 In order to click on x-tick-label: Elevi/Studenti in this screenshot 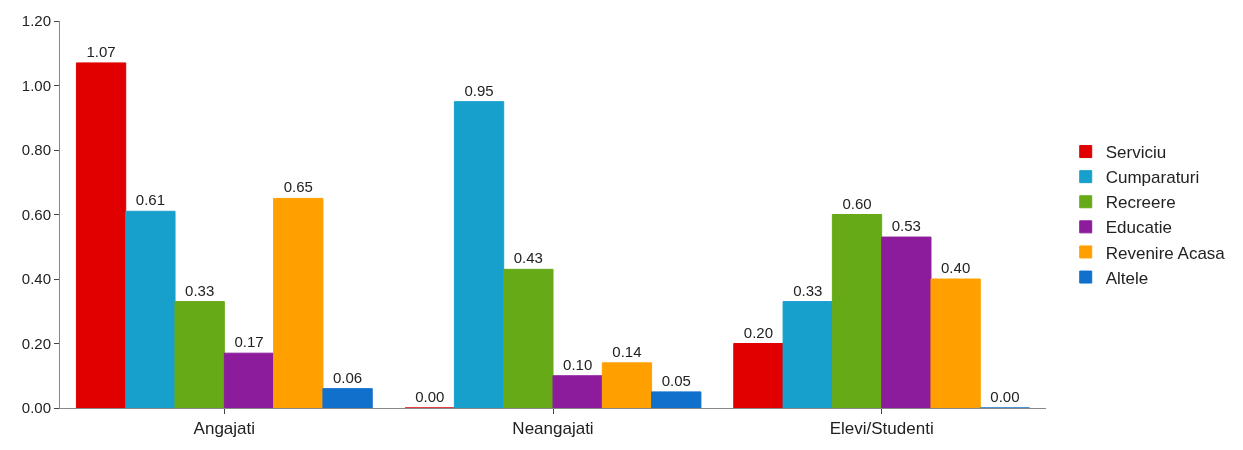, I will do `click(881, 429)`.